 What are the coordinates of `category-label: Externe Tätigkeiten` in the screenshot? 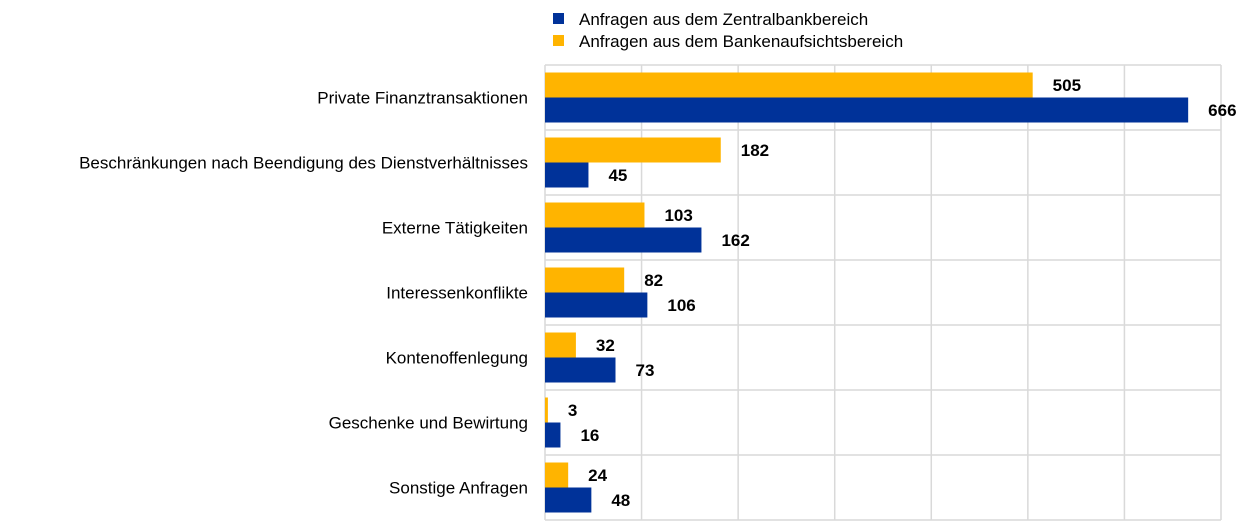 It's located at (455, 228).